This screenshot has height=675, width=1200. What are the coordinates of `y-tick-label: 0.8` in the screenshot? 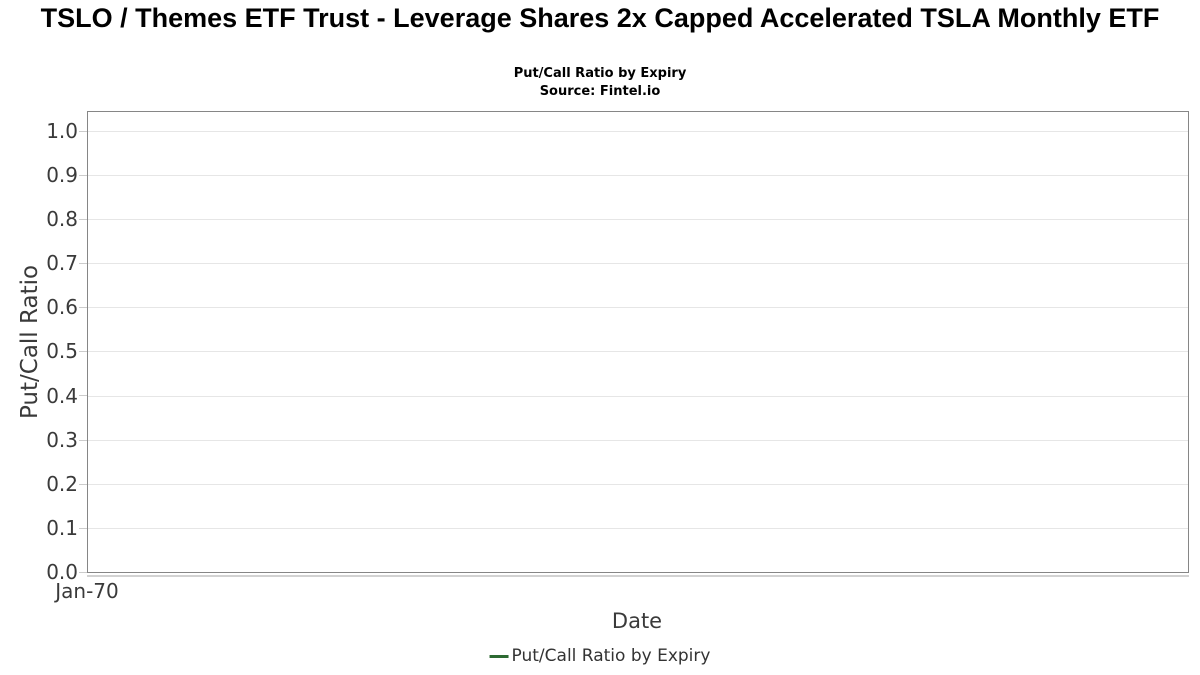 It's located at (62, 219).